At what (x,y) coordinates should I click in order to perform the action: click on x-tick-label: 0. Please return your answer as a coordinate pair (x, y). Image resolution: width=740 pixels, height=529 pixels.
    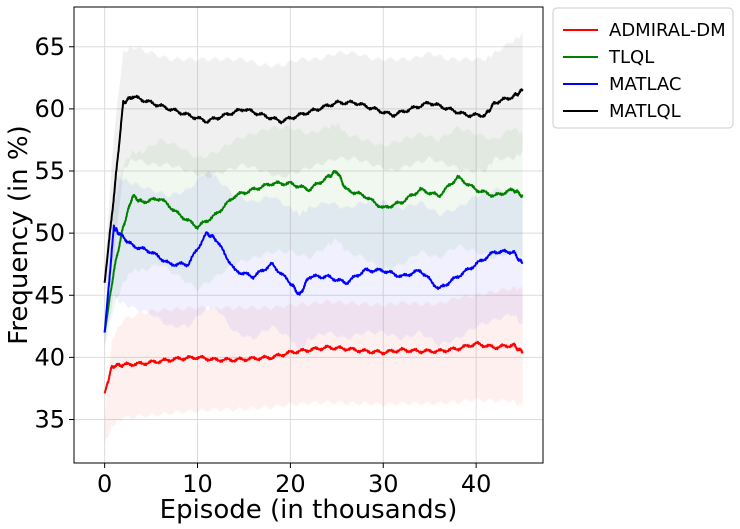
    Looking at the image, I should click on (104, 484).